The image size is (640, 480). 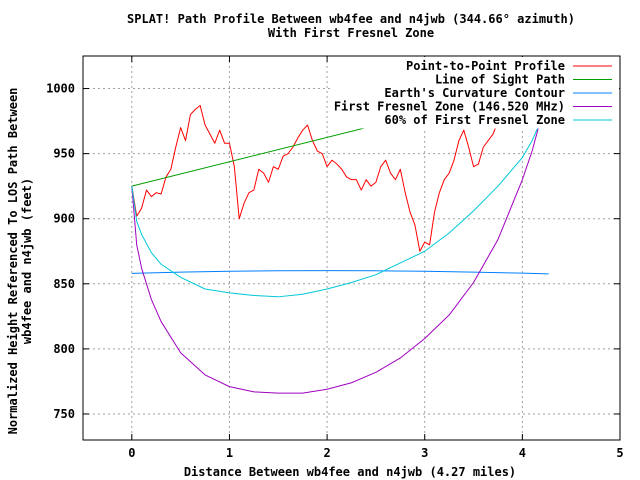 What do you see at coordinates (619, 453) in the screenshot?
I see `x-tick-label: 5` at bounding box center [619, 453].